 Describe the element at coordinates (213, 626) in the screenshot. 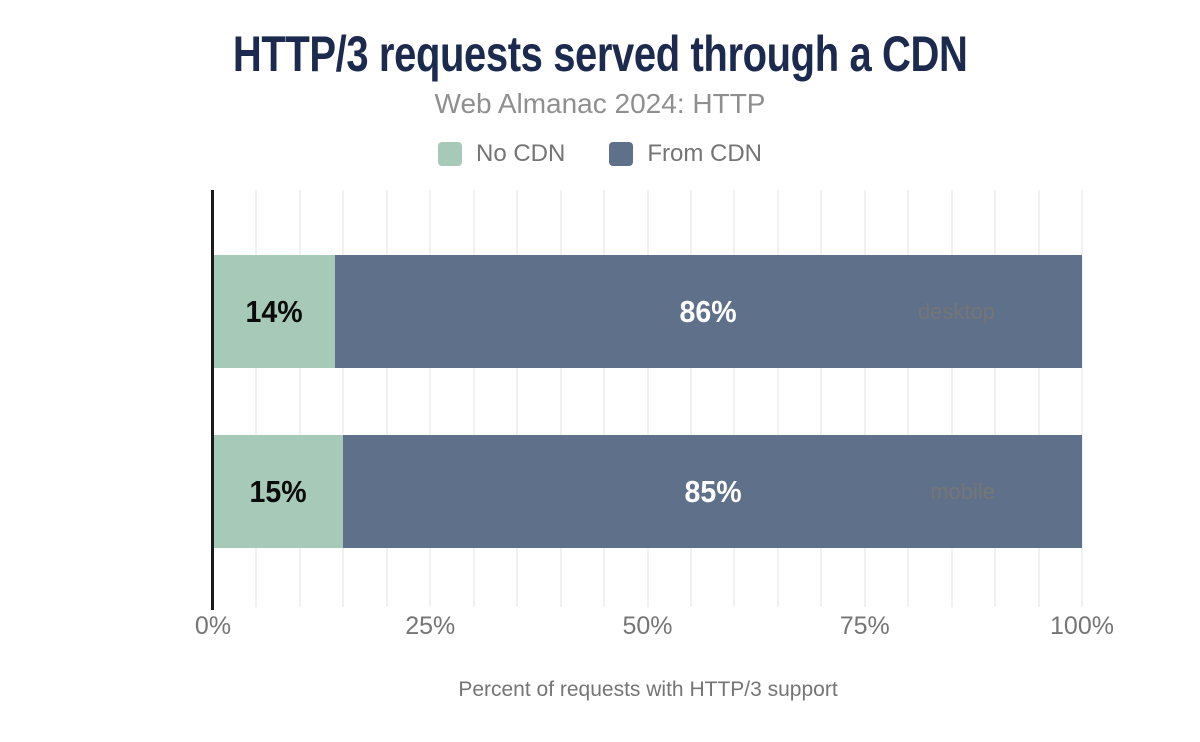

I see `x-tick-label: 0%` at that location.